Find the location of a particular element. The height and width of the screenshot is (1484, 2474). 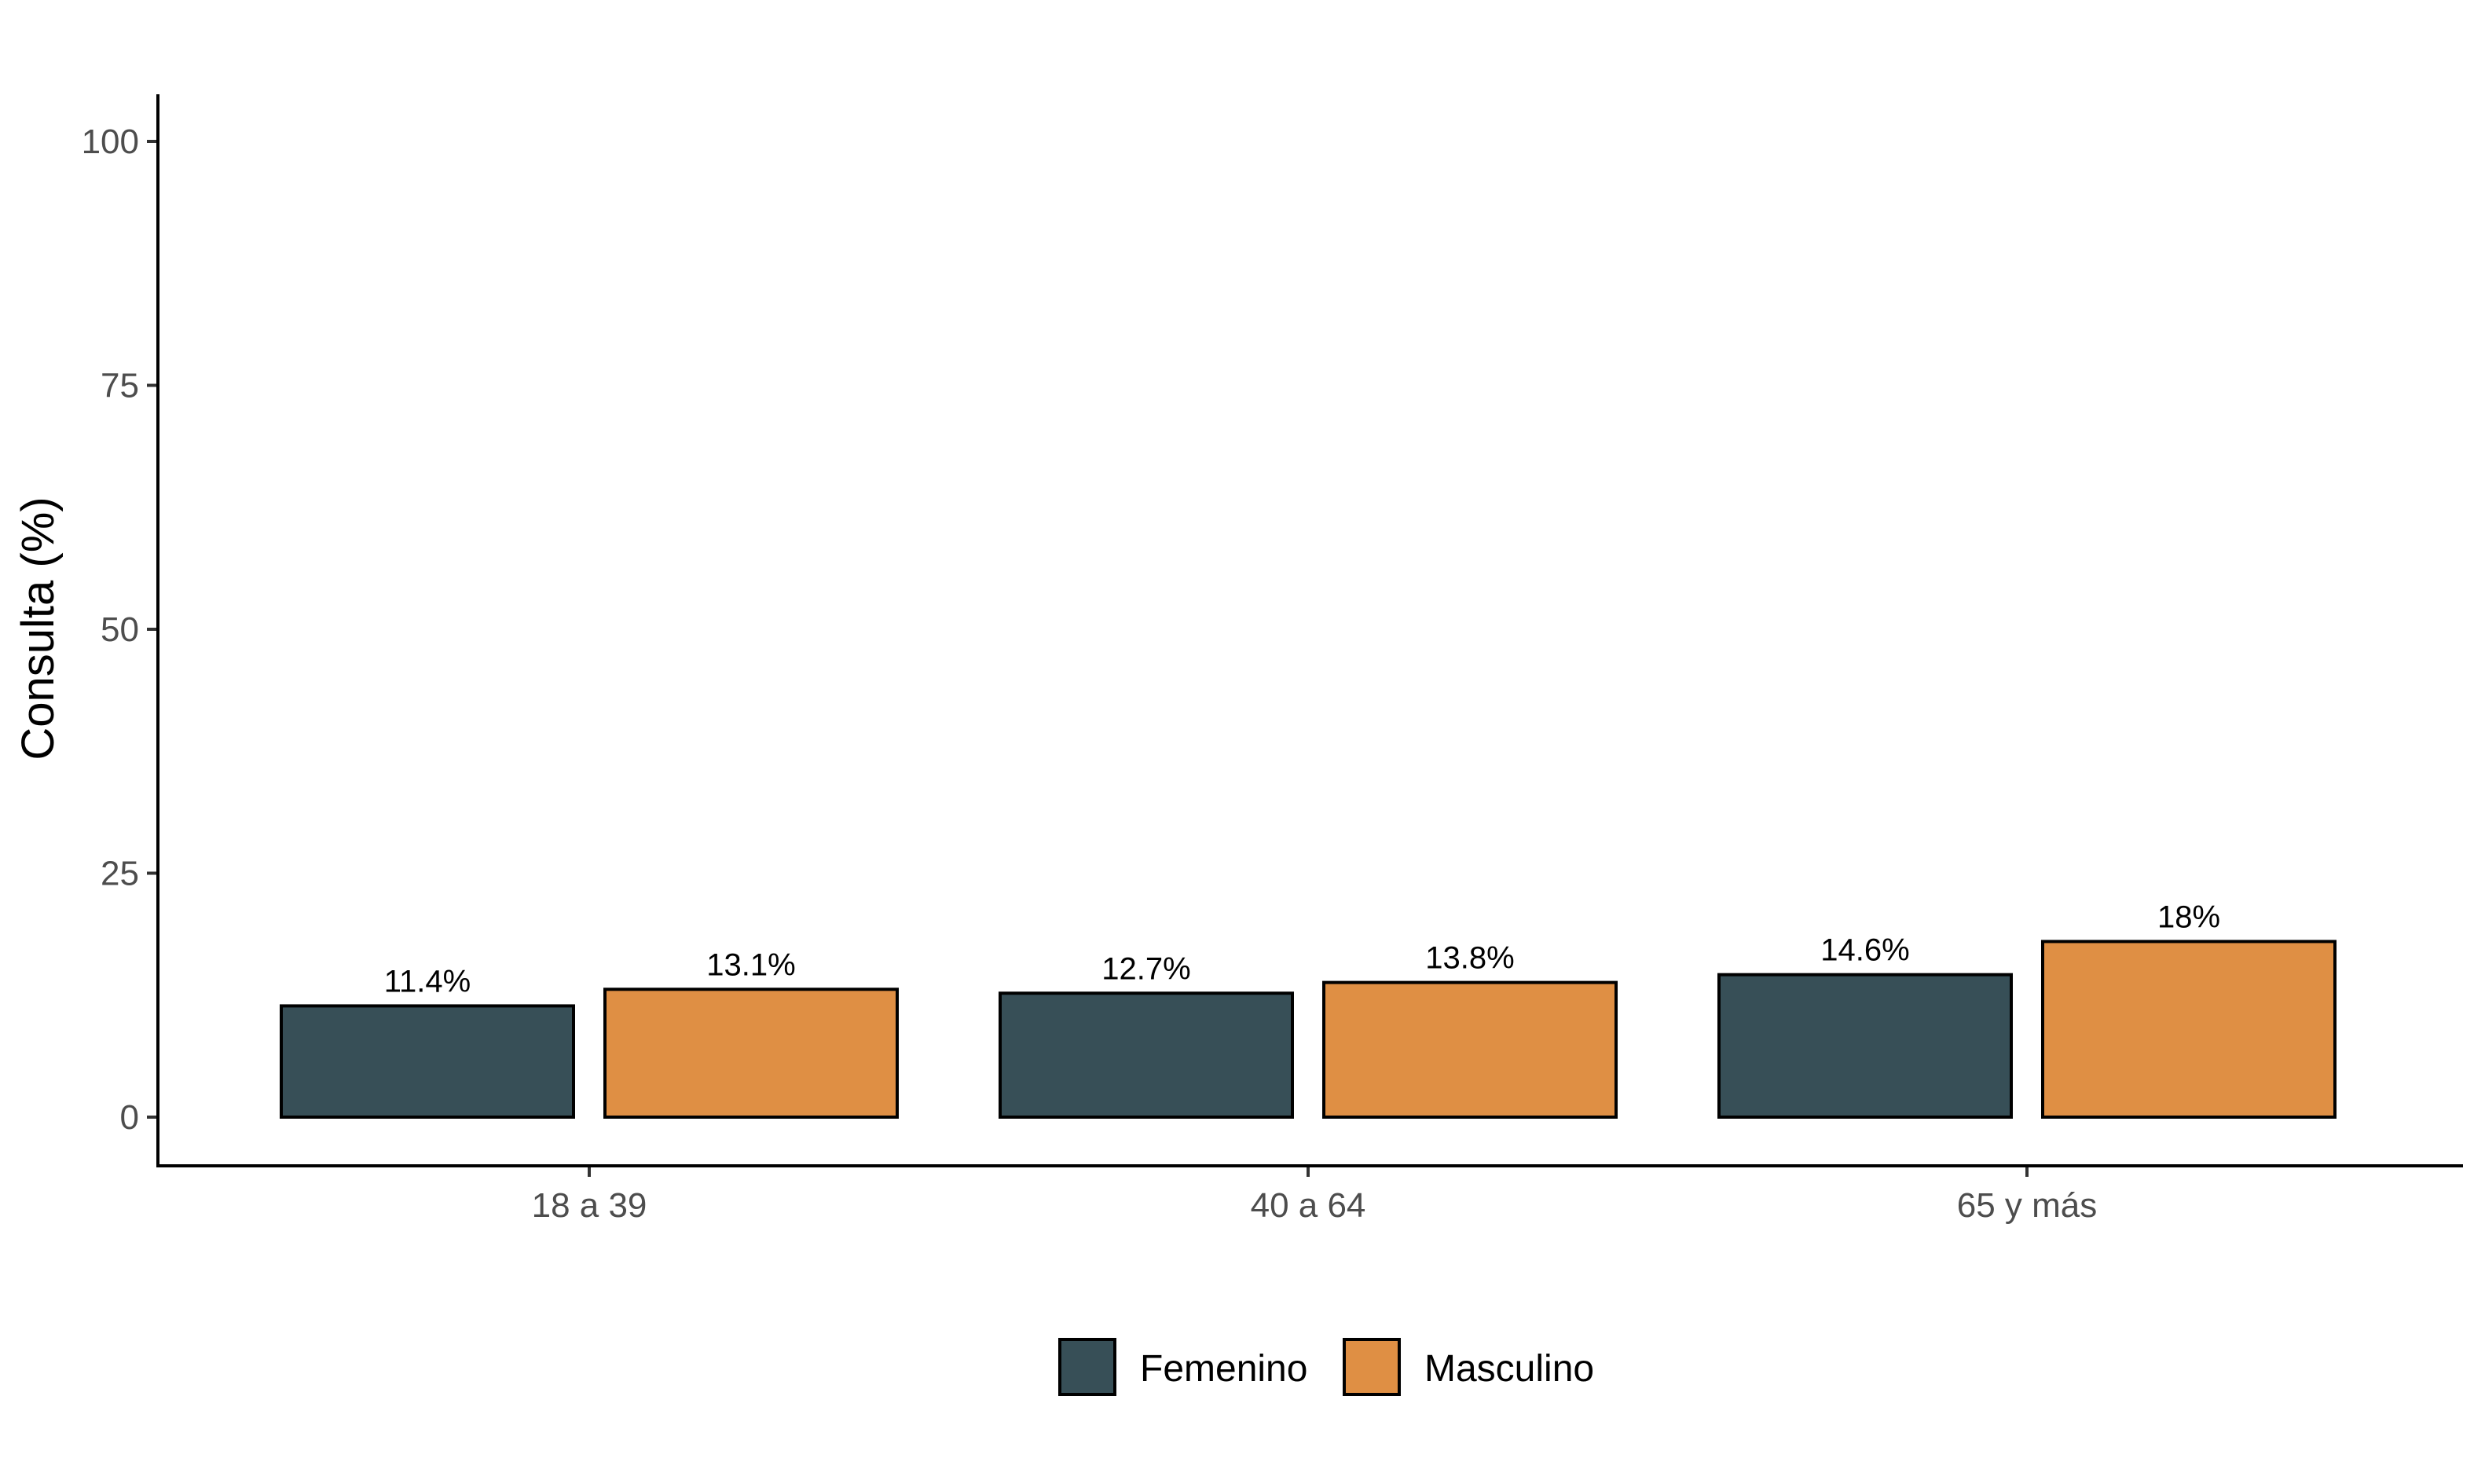

x-tick-label: 65 y más is located at coordinates (2027, 1205).